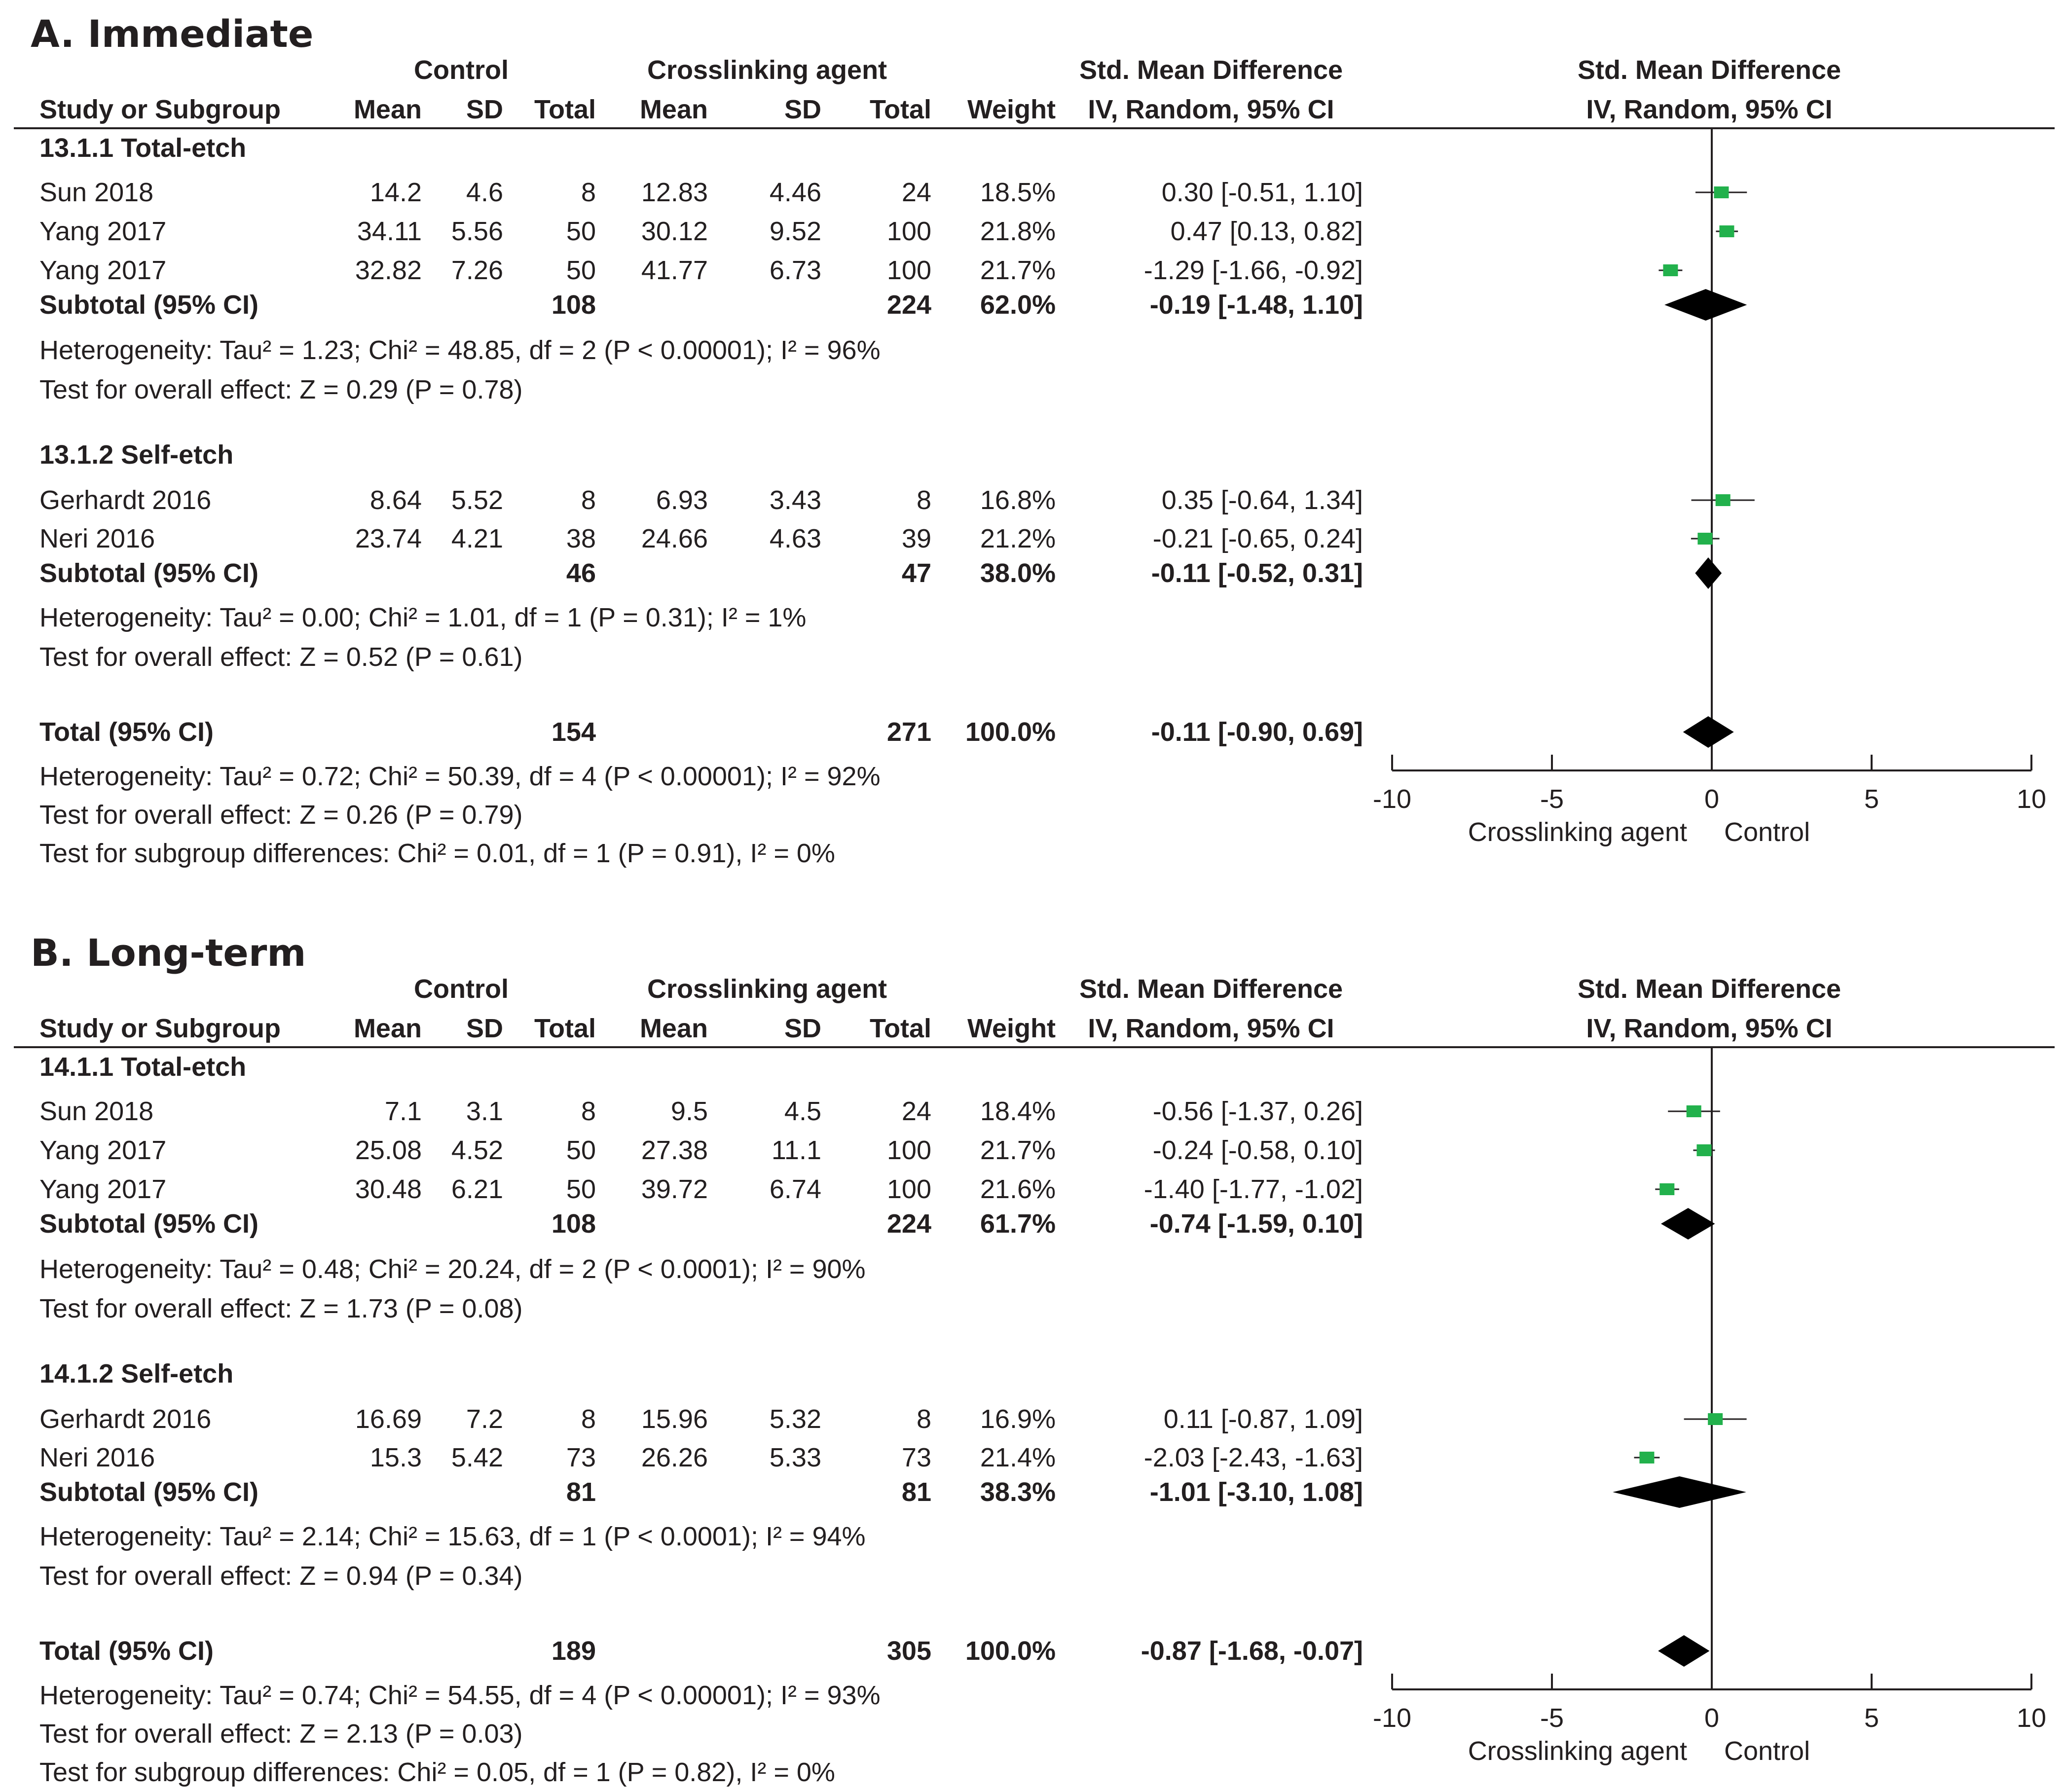 This screenshot has height=1792, width=2063. What do you see at coordinates (403, 1111) in the screenshot?
I see `mean-control: 7.1` at bounding box center [403, 1111].